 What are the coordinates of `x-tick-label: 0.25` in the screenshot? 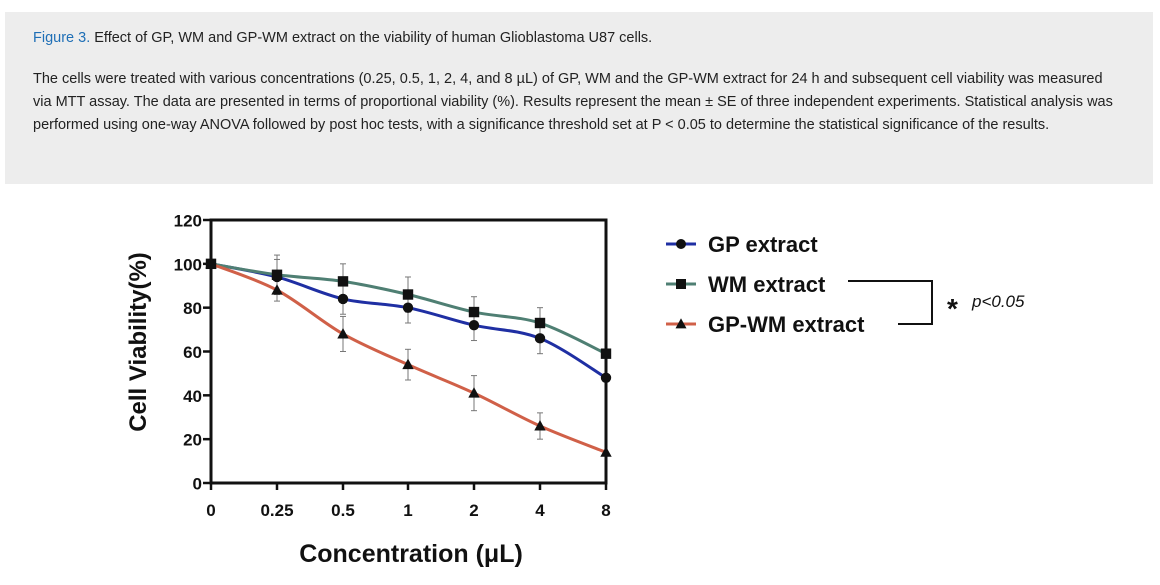 It's located at (276, 510).